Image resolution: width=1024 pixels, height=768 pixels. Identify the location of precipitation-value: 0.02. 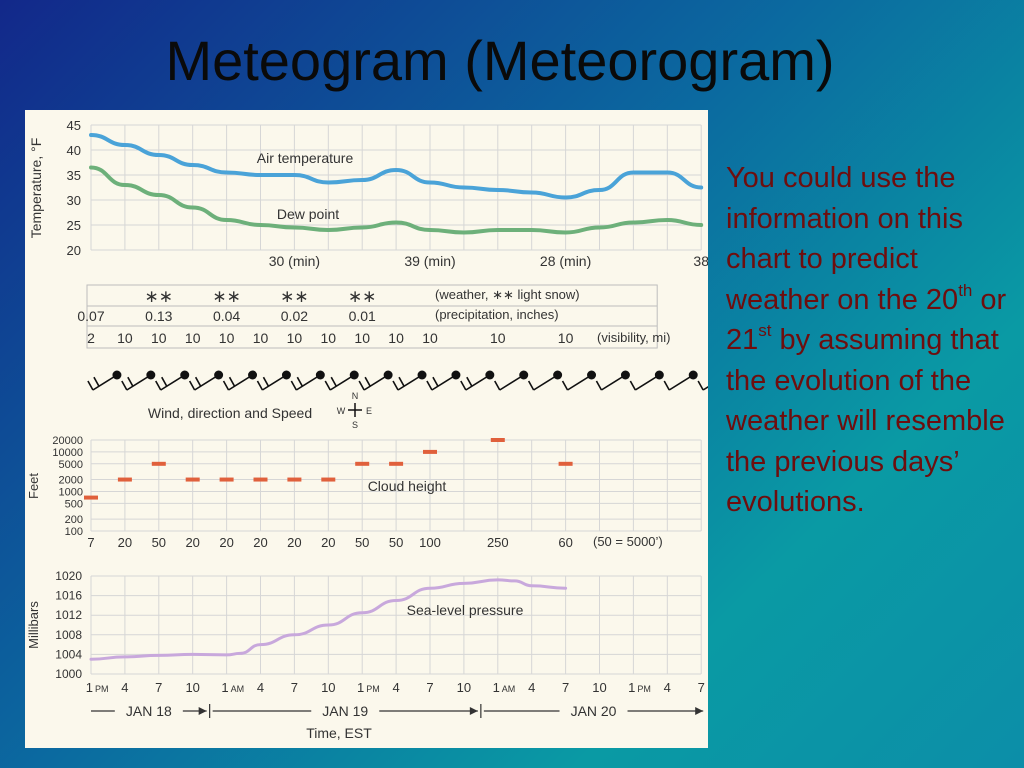
(294, 316).